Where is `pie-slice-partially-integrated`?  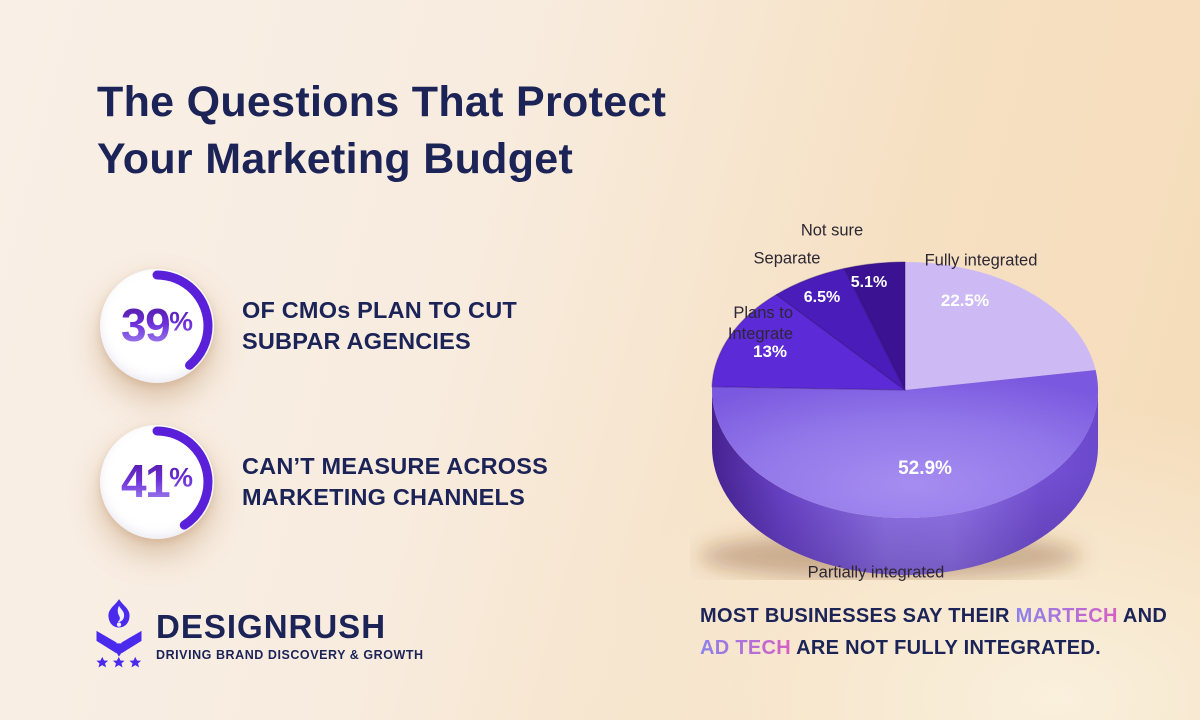
pie-slice-partially-integrated is located at coordinates (905, 444).